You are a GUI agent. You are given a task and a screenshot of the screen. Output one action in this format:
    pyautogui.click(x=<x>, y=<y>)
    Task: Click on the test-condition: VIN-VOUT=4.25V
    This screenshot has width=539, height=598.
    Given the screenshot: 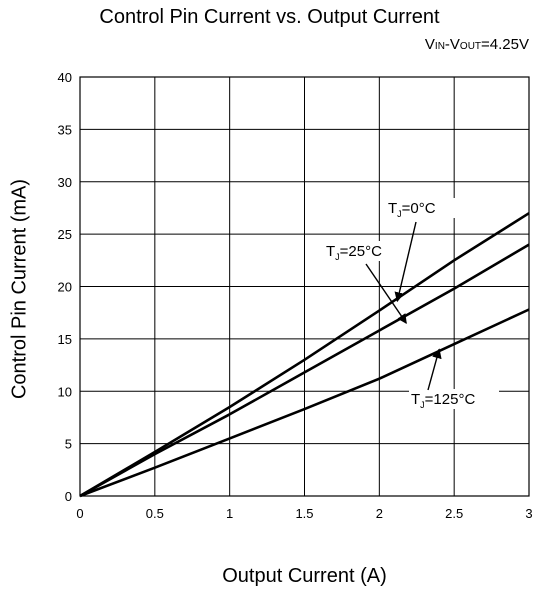 What is the action you would take?
    pyautogui.click(x=477, y=44)
    